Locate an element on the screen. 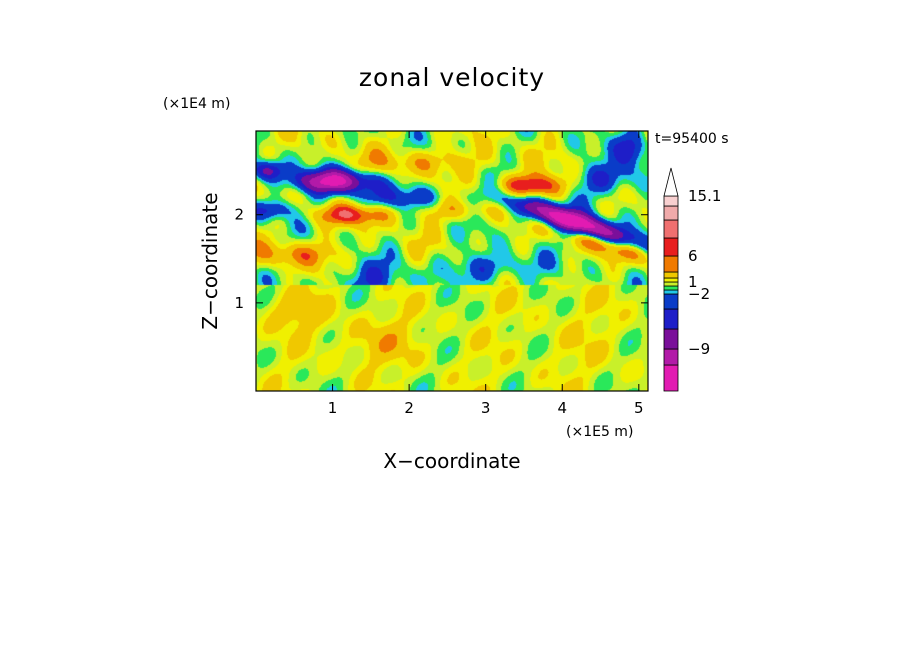 This screenshot has height=654, width=904. colorbar-tick-label: 6 is located at coordinates (693, 256).